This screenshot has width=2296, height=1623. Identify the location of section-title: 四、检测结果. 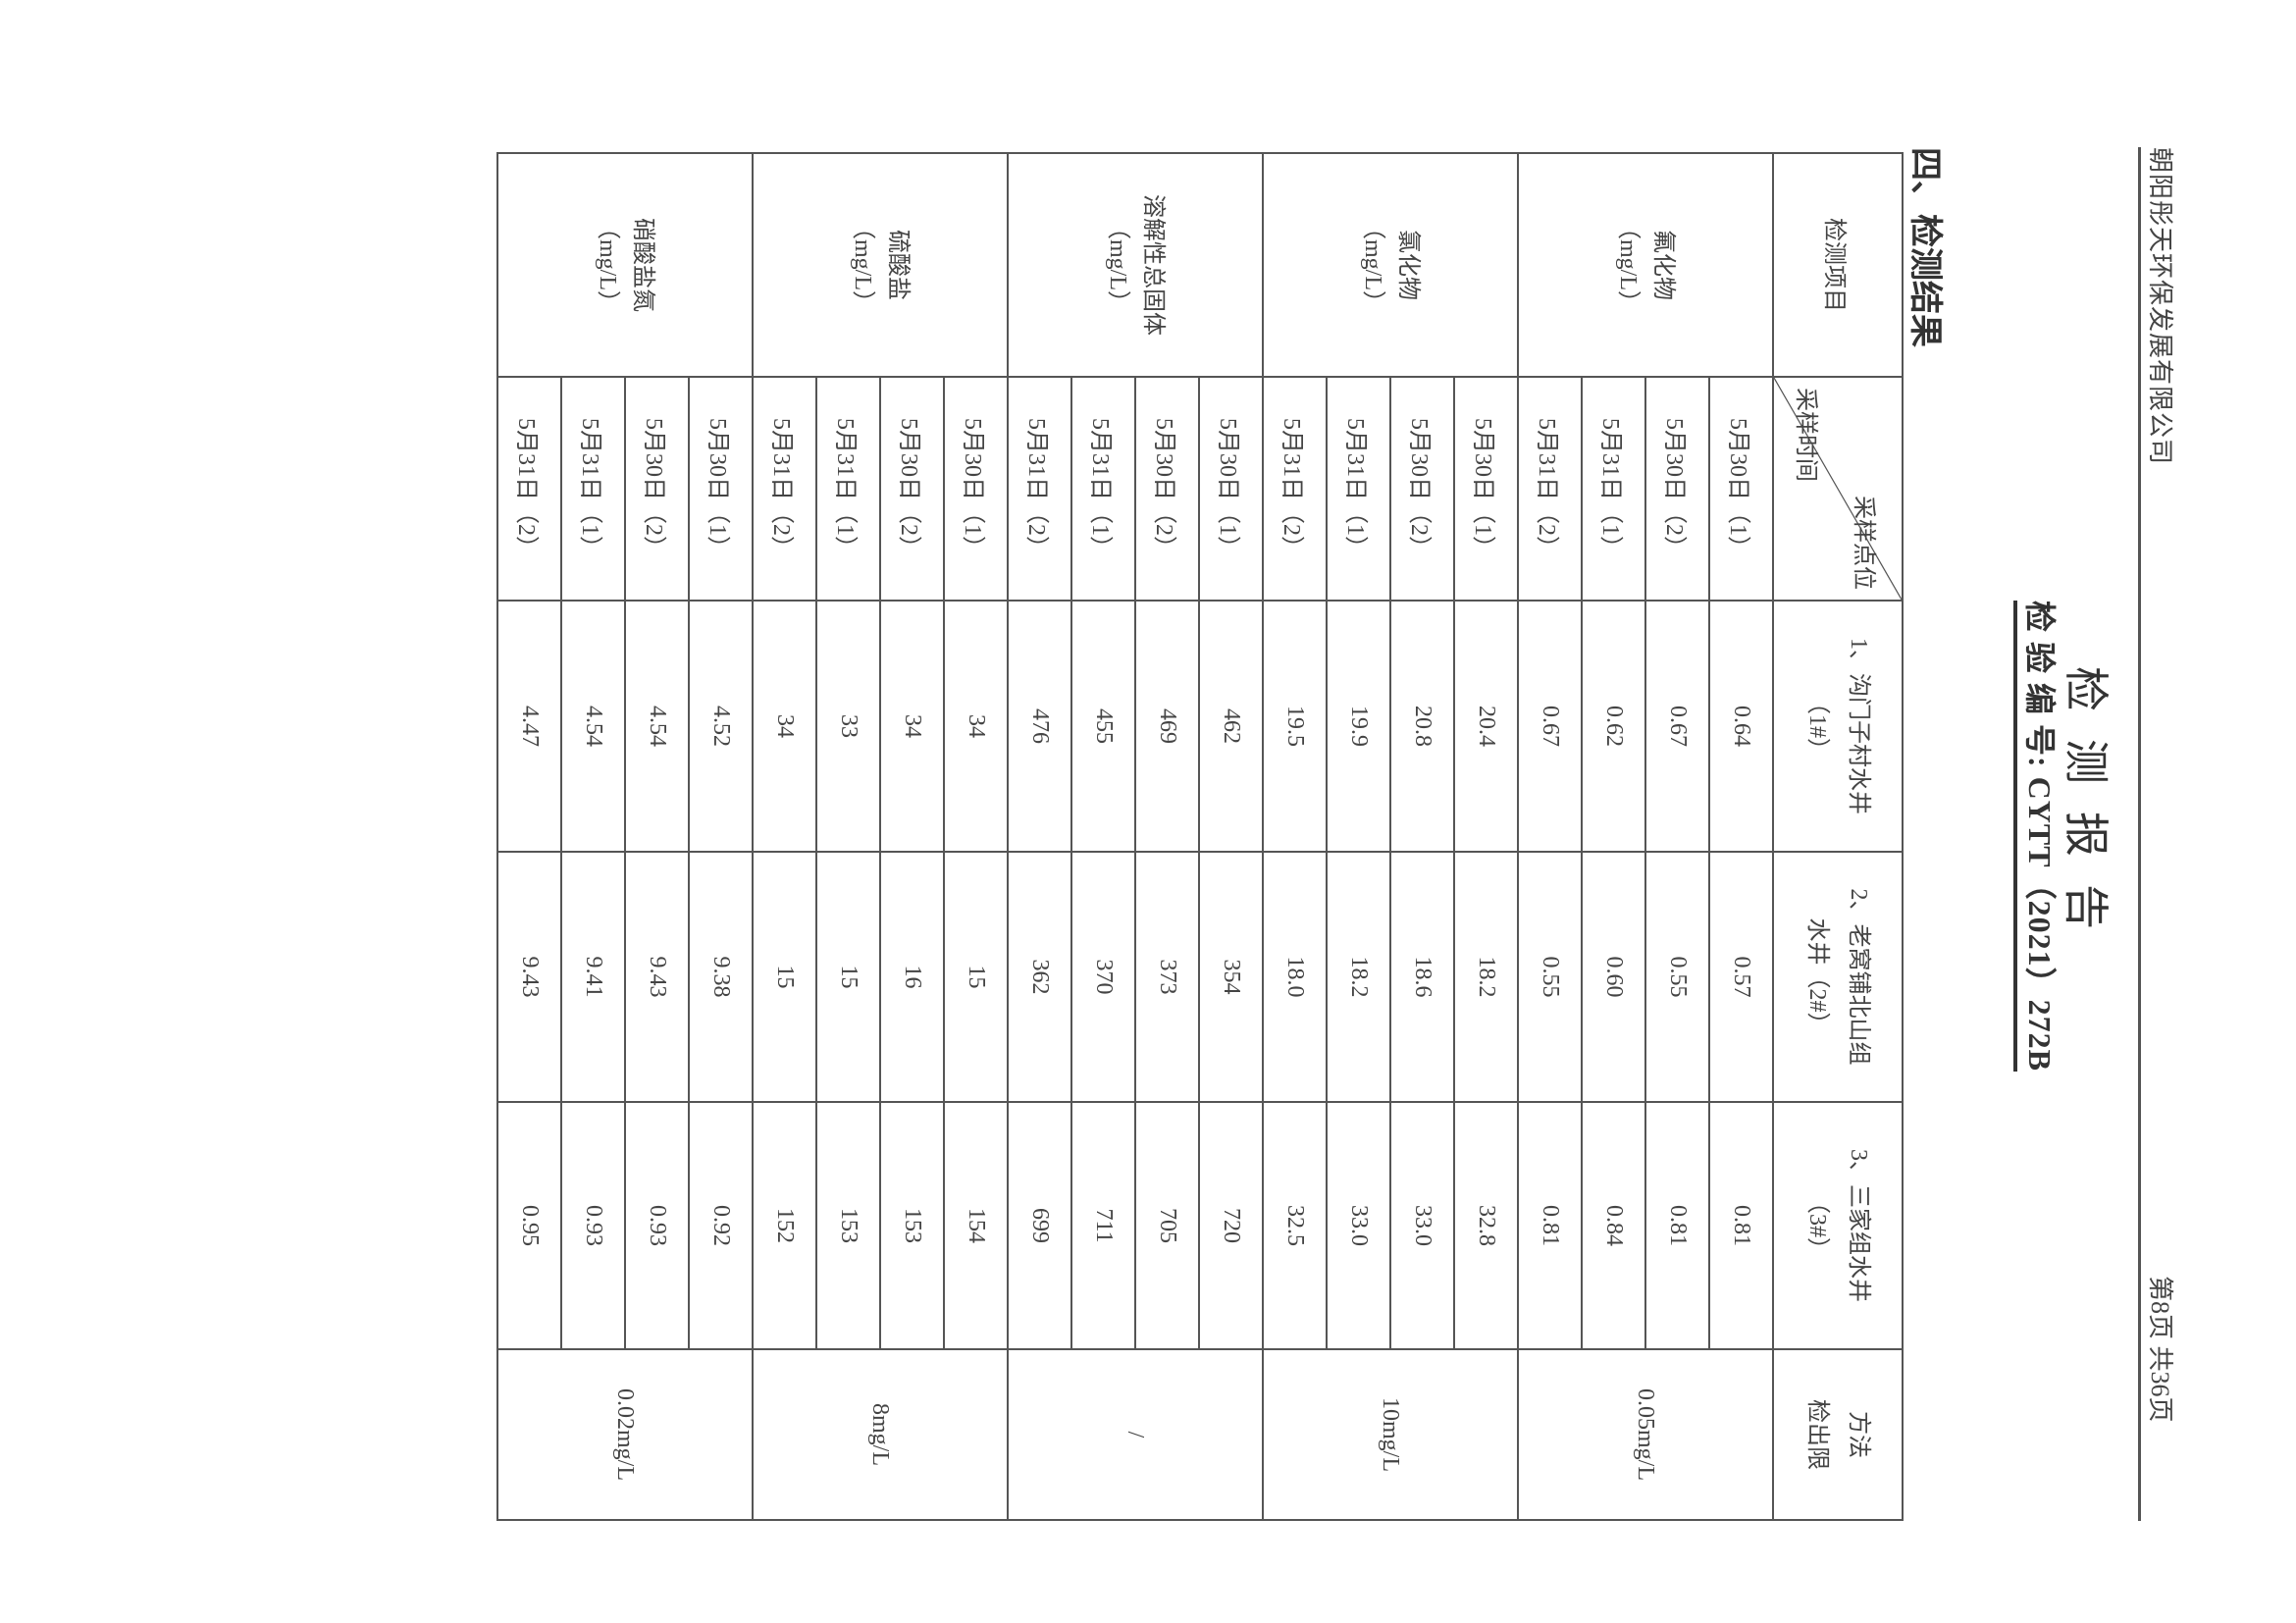
(1924, 247).